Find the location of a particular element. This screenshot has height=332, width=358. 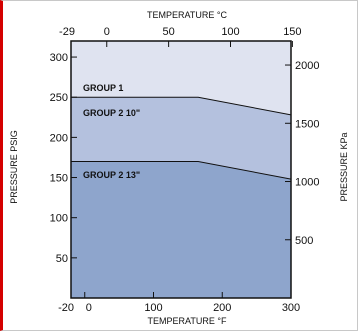

bottom-tick-label: -20 is located at coordinates (66, 308).